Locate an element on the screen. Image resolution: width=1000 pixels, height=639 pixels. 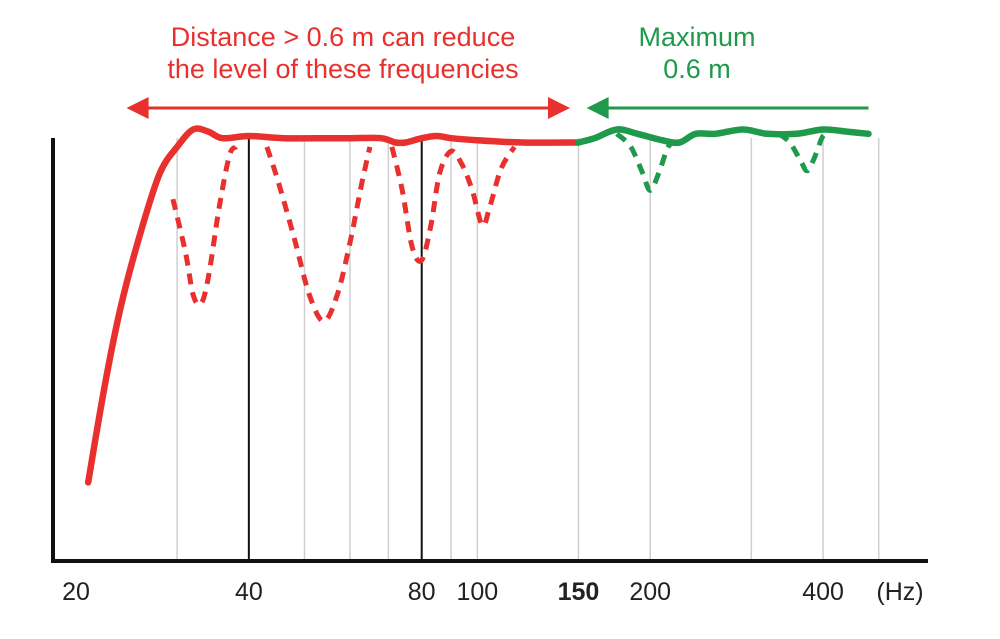
x-tick-label-150: 150 is located at coordinates (579, 592).